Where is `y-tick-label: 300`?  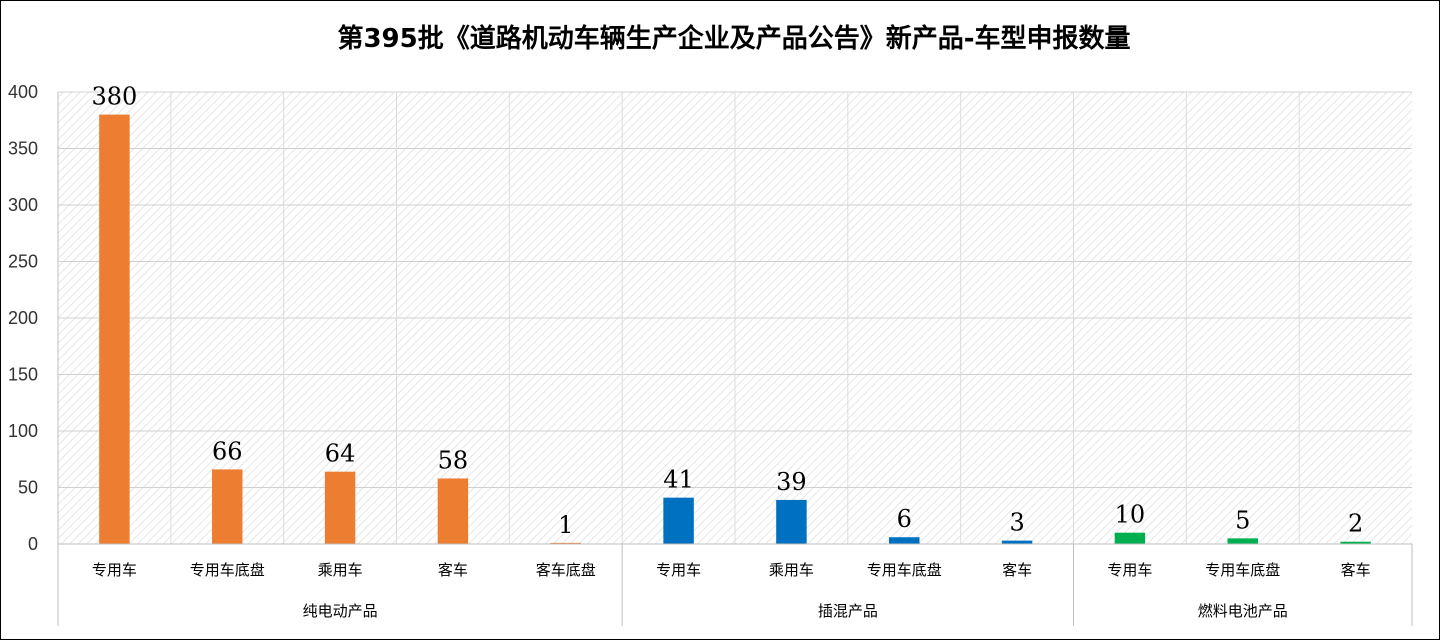
y-tick-label: 300 is located at coordinates (23, 205).